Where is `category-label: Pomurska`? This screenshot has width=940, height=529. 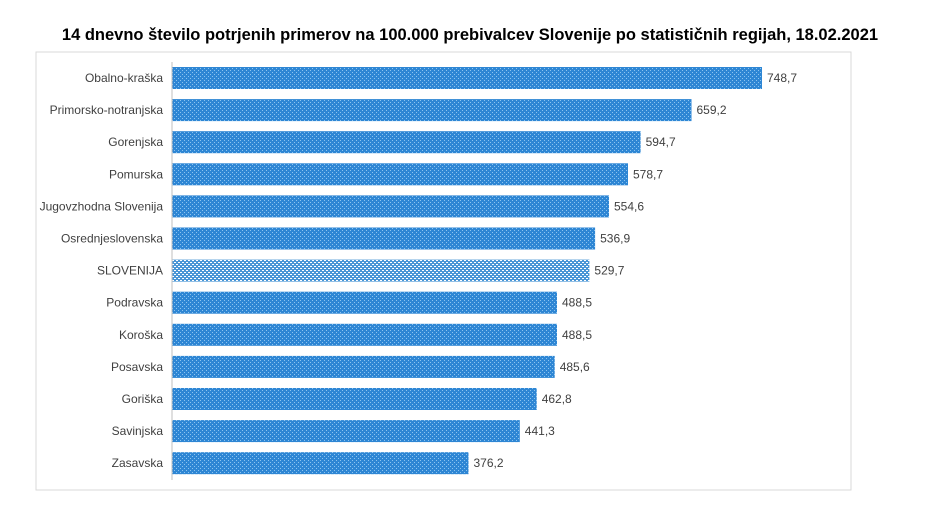 category-label: Pomurska is located at coordinates (136, 174).